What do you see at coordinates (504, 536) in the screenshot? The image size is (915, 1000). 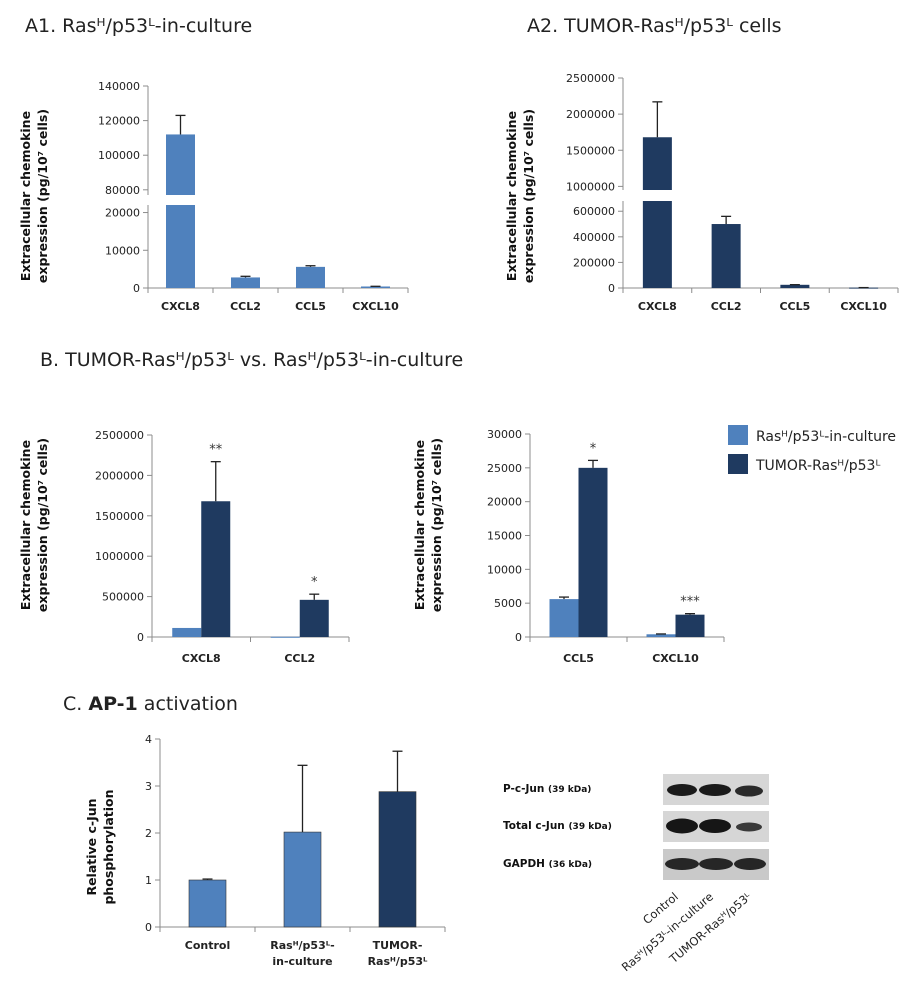 I see `y-tick-label: 15000` at bounding box center [504, 536].